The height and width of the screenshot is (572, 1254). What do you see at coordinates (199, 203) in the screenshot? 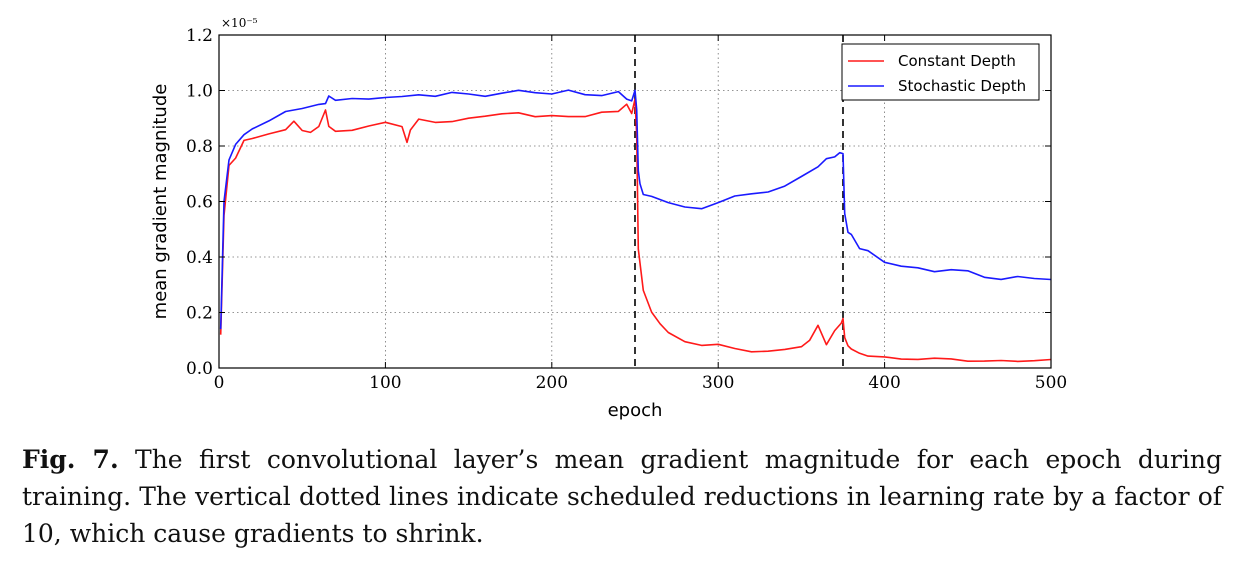
I see `y-tick-label: 0.6` at bounding box center [199, 203].